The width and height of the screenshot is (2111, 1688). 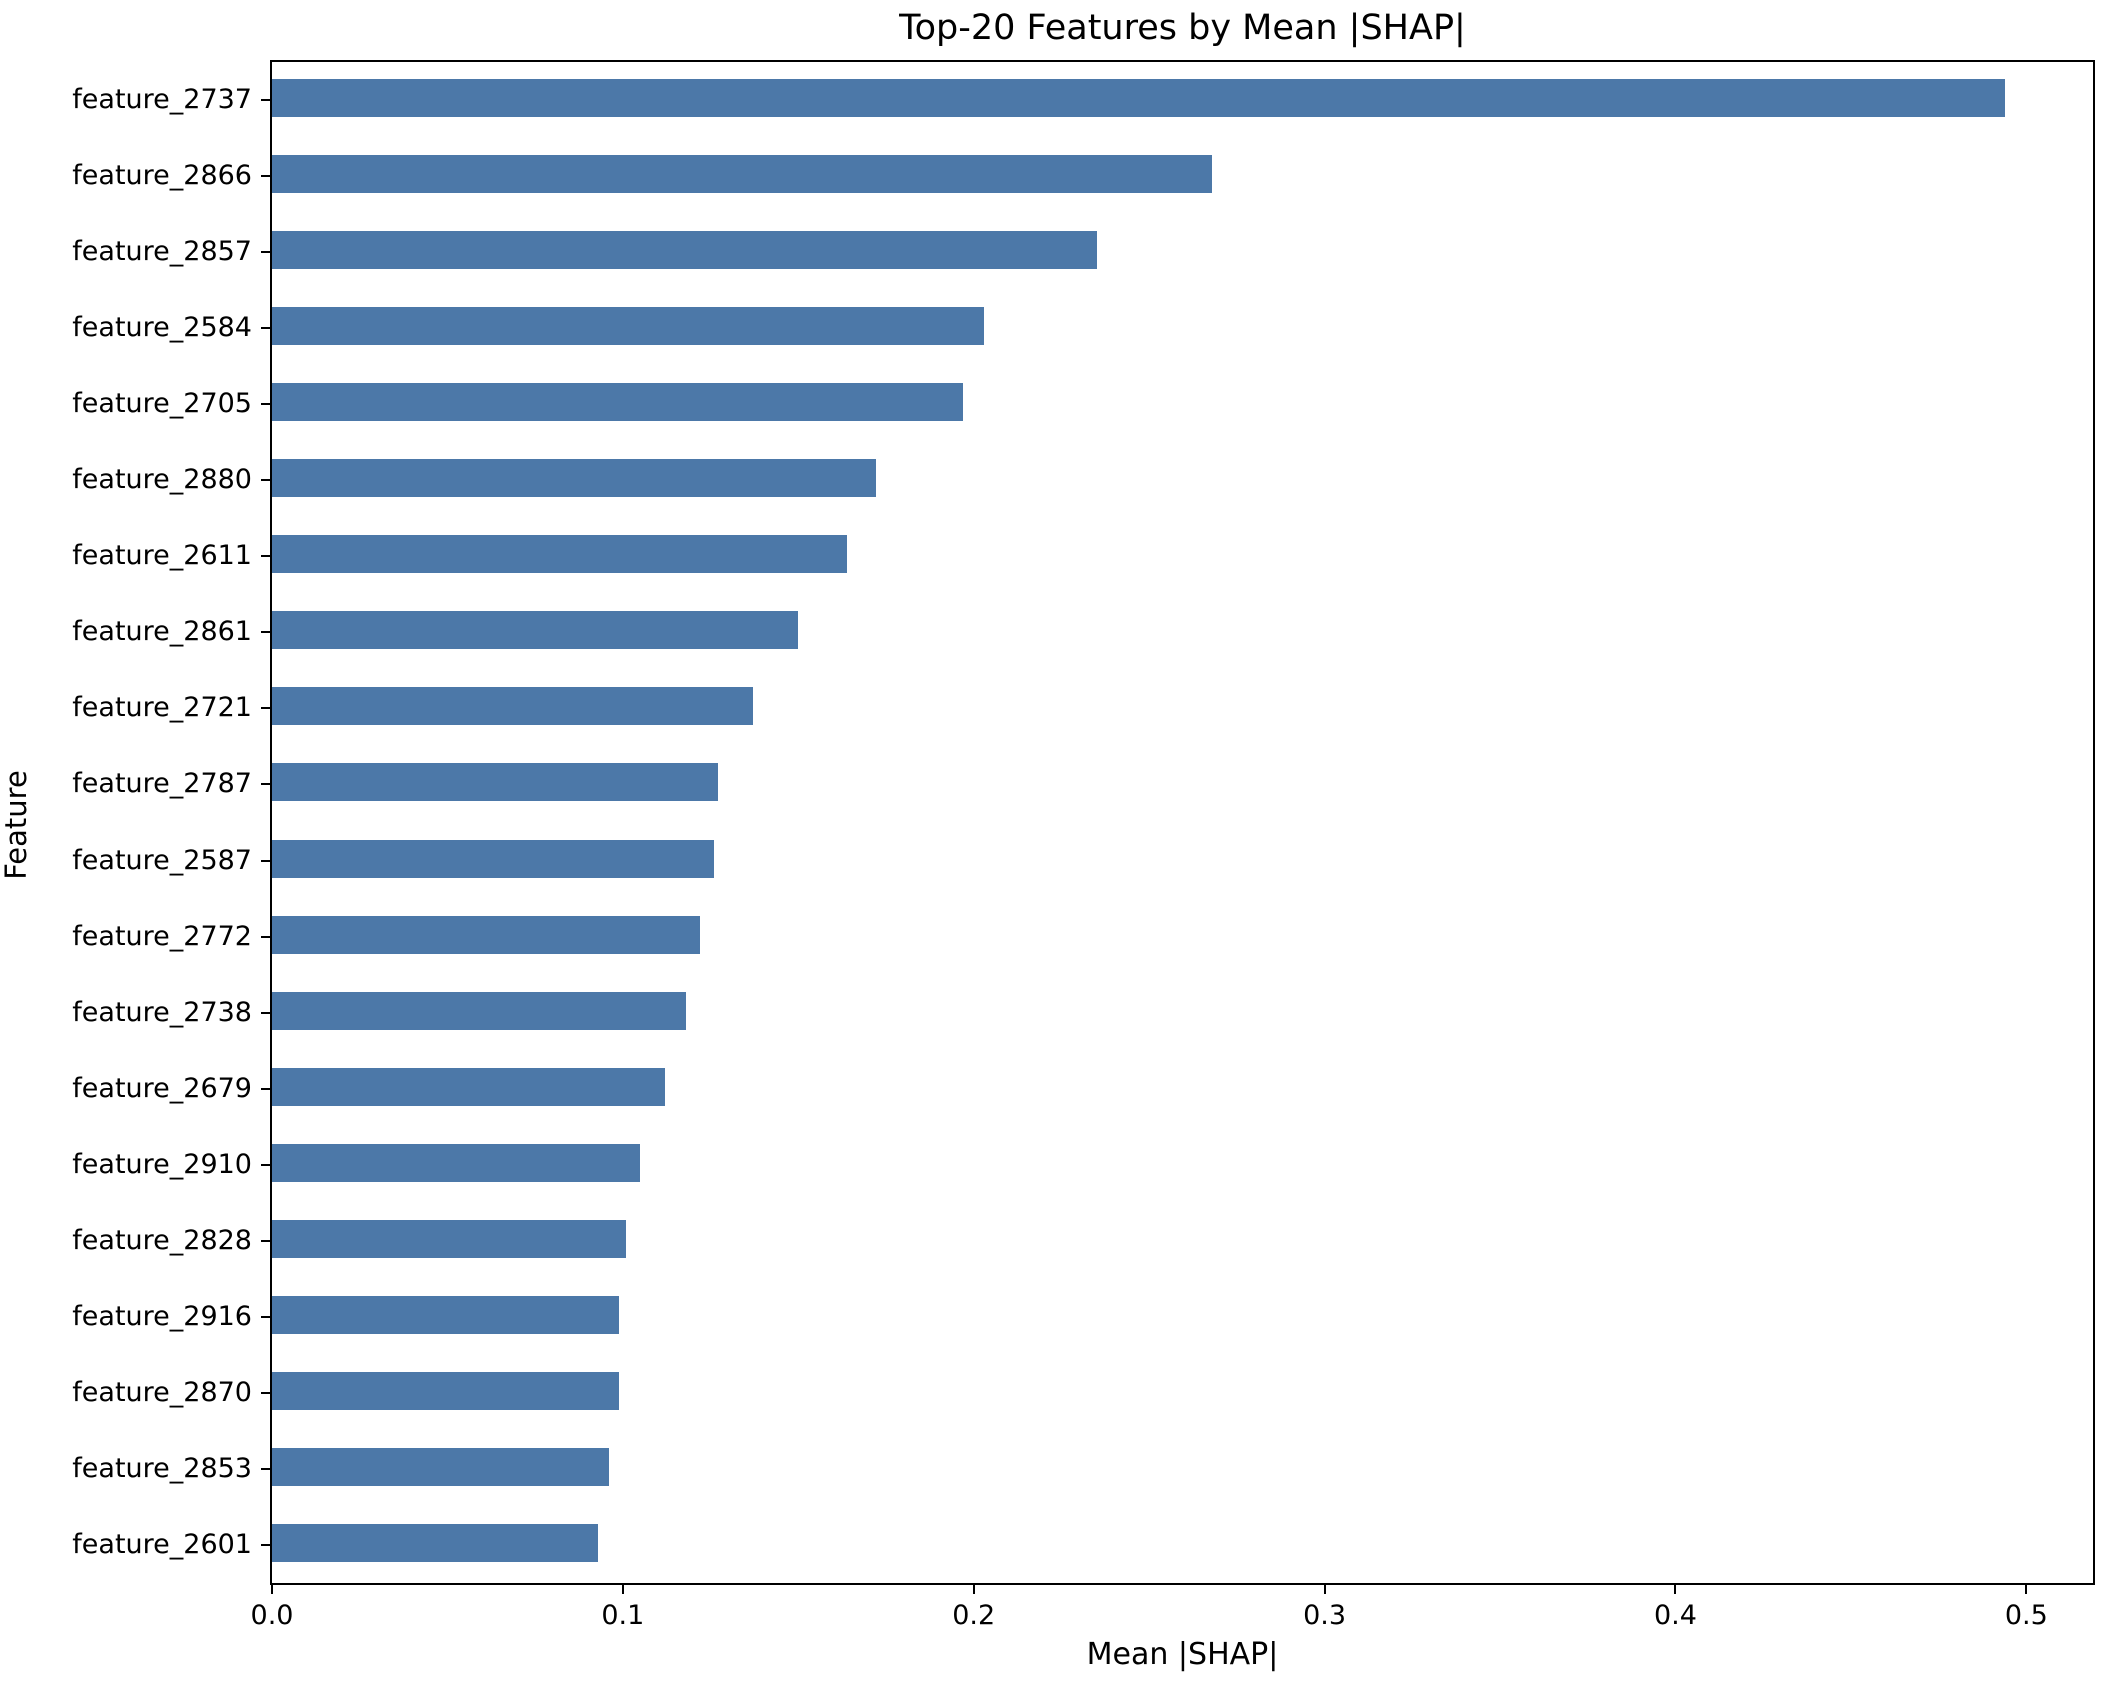 I want to click on y-tick-label: feature_2772, so click(x=162, y=936).